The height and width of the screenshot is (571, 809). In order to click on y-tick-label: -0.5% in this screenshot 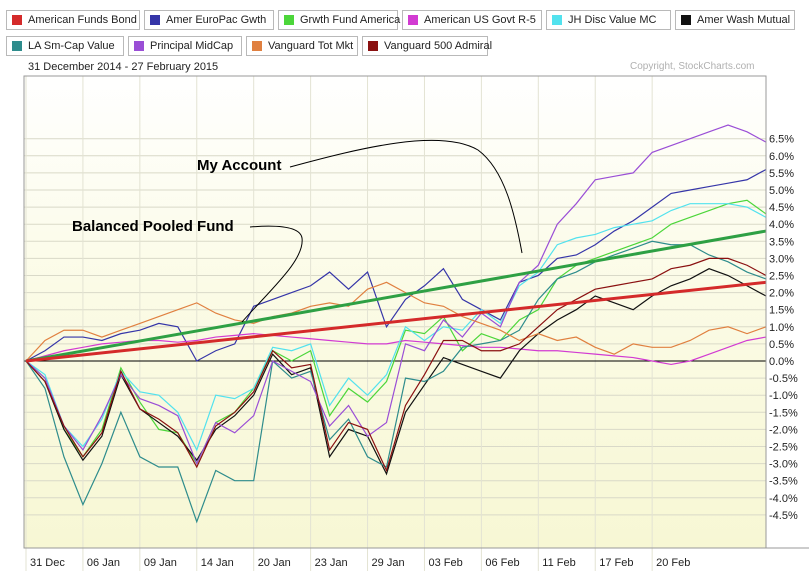, I will do `click(783, 379)`.